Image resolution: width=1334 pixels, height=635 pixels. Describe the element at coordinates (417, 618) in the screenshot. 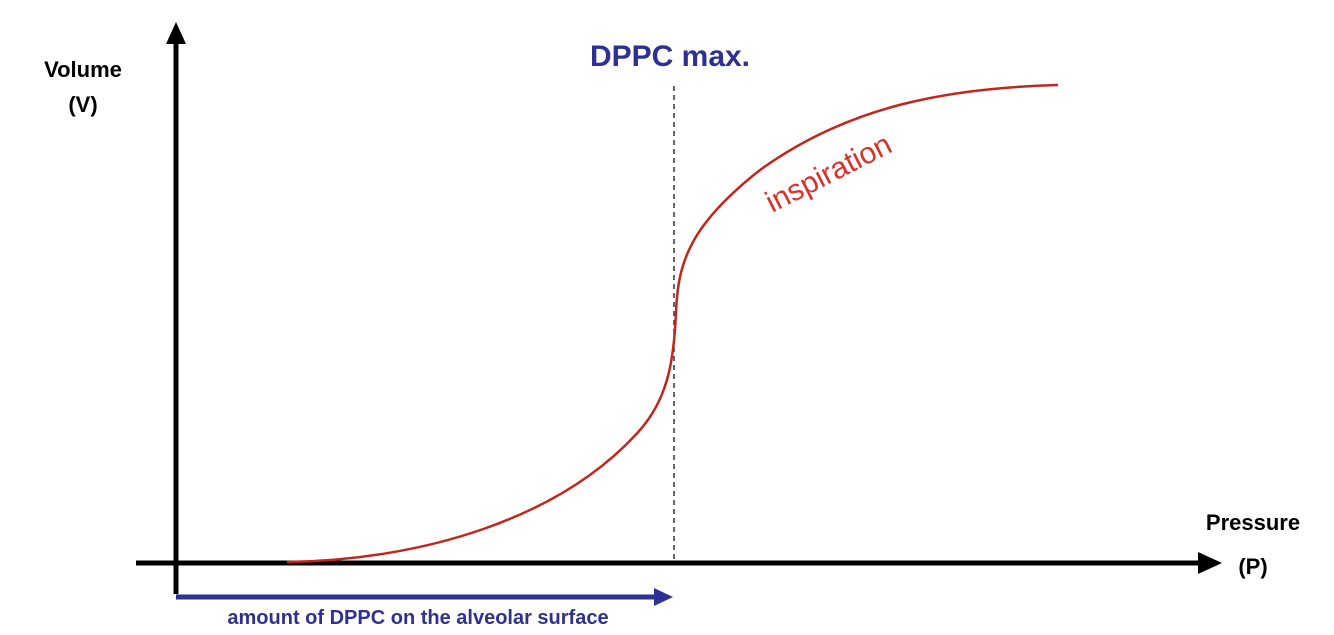

I see `dppc-amount-label: amount of DPPC on the alveolar surface` at that location.